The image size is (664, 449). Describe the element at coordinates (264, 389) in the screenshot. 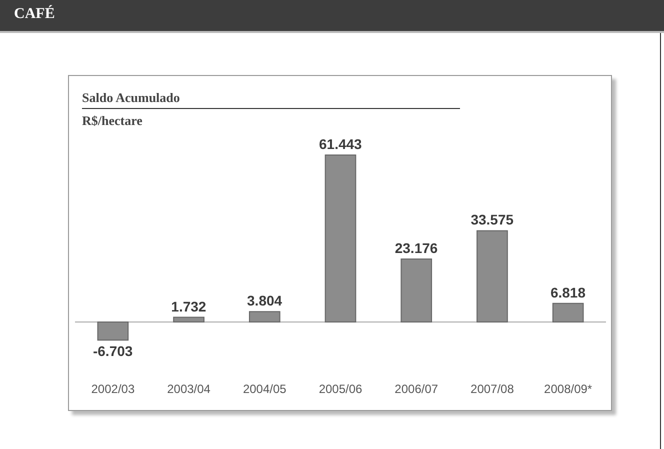

I see `x-tick-label: 2004/05` at that location.